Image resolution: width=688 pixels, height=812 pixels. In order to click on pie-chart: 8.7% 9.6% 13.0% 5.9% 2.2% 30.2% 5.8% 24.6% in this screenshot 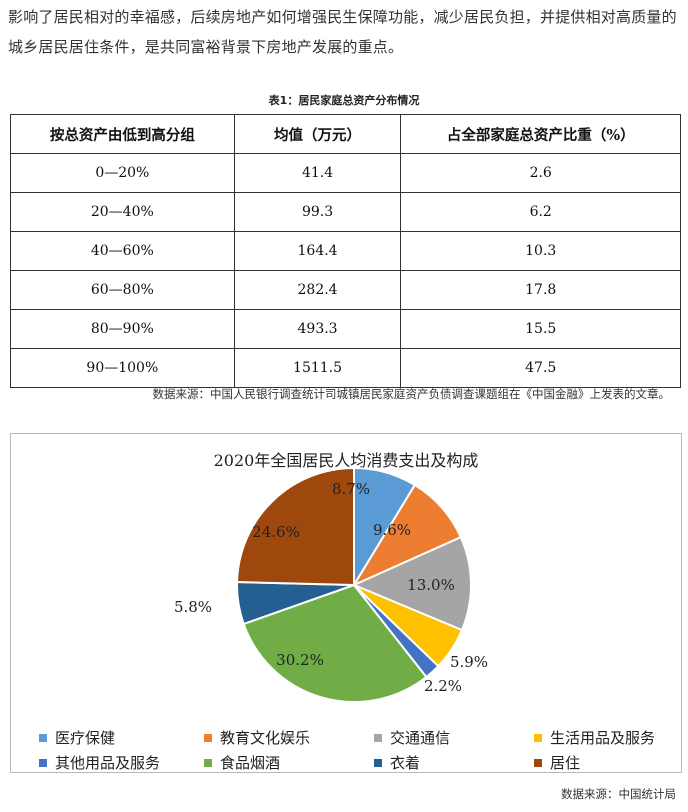, I will do `click(331, 584)`.